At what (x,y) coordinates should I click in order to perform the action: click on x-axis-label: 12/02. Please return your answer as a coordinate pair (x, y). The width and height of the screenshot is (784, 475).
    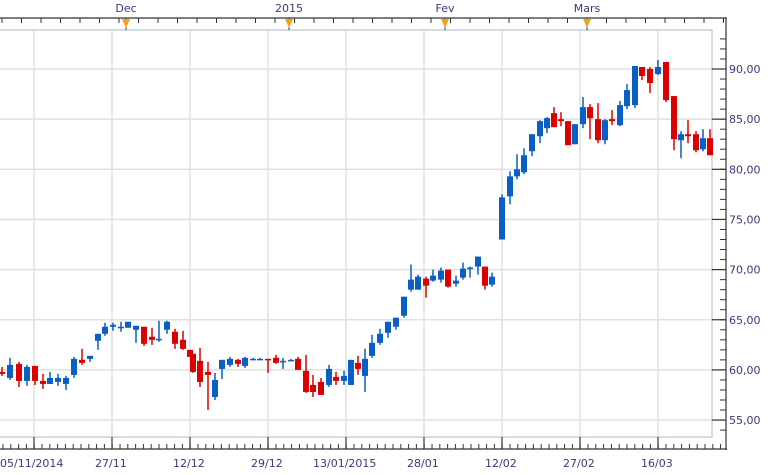
    Looking at the image, I should click on (501, 463).